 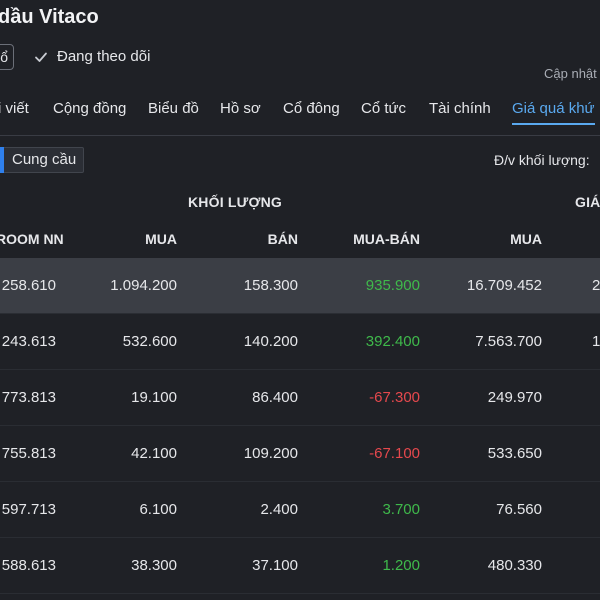 I want to click on button-accent, so click(x=2, y=160).